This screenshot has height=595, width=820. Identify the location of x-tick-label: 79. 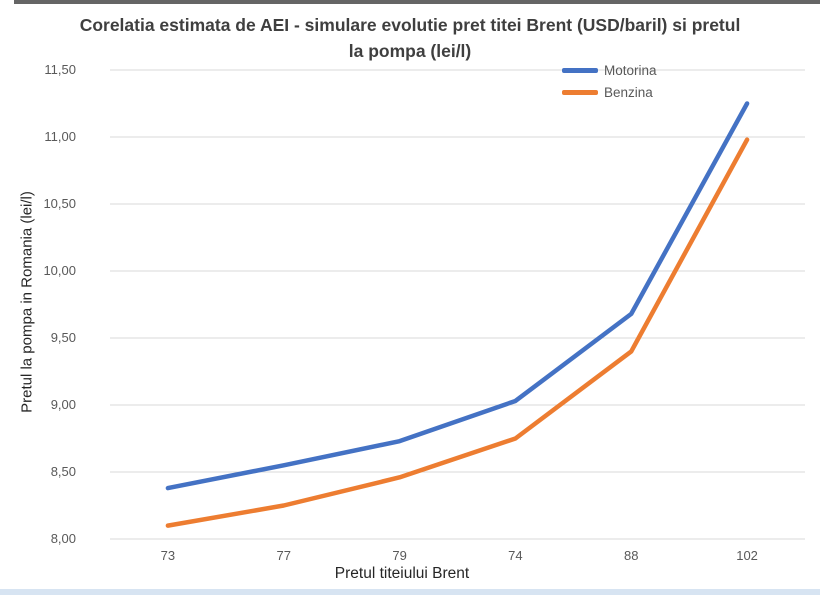
(399, 555).